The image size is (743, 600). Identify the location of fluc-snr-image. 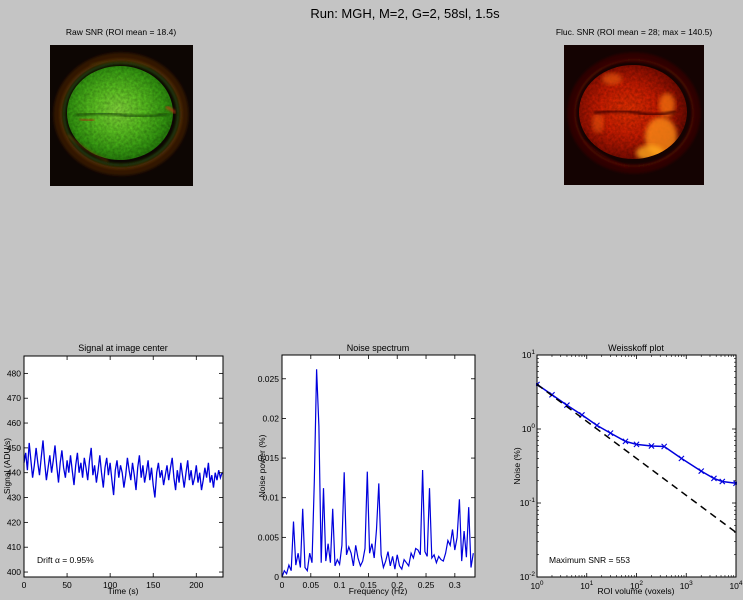
(634, 115).